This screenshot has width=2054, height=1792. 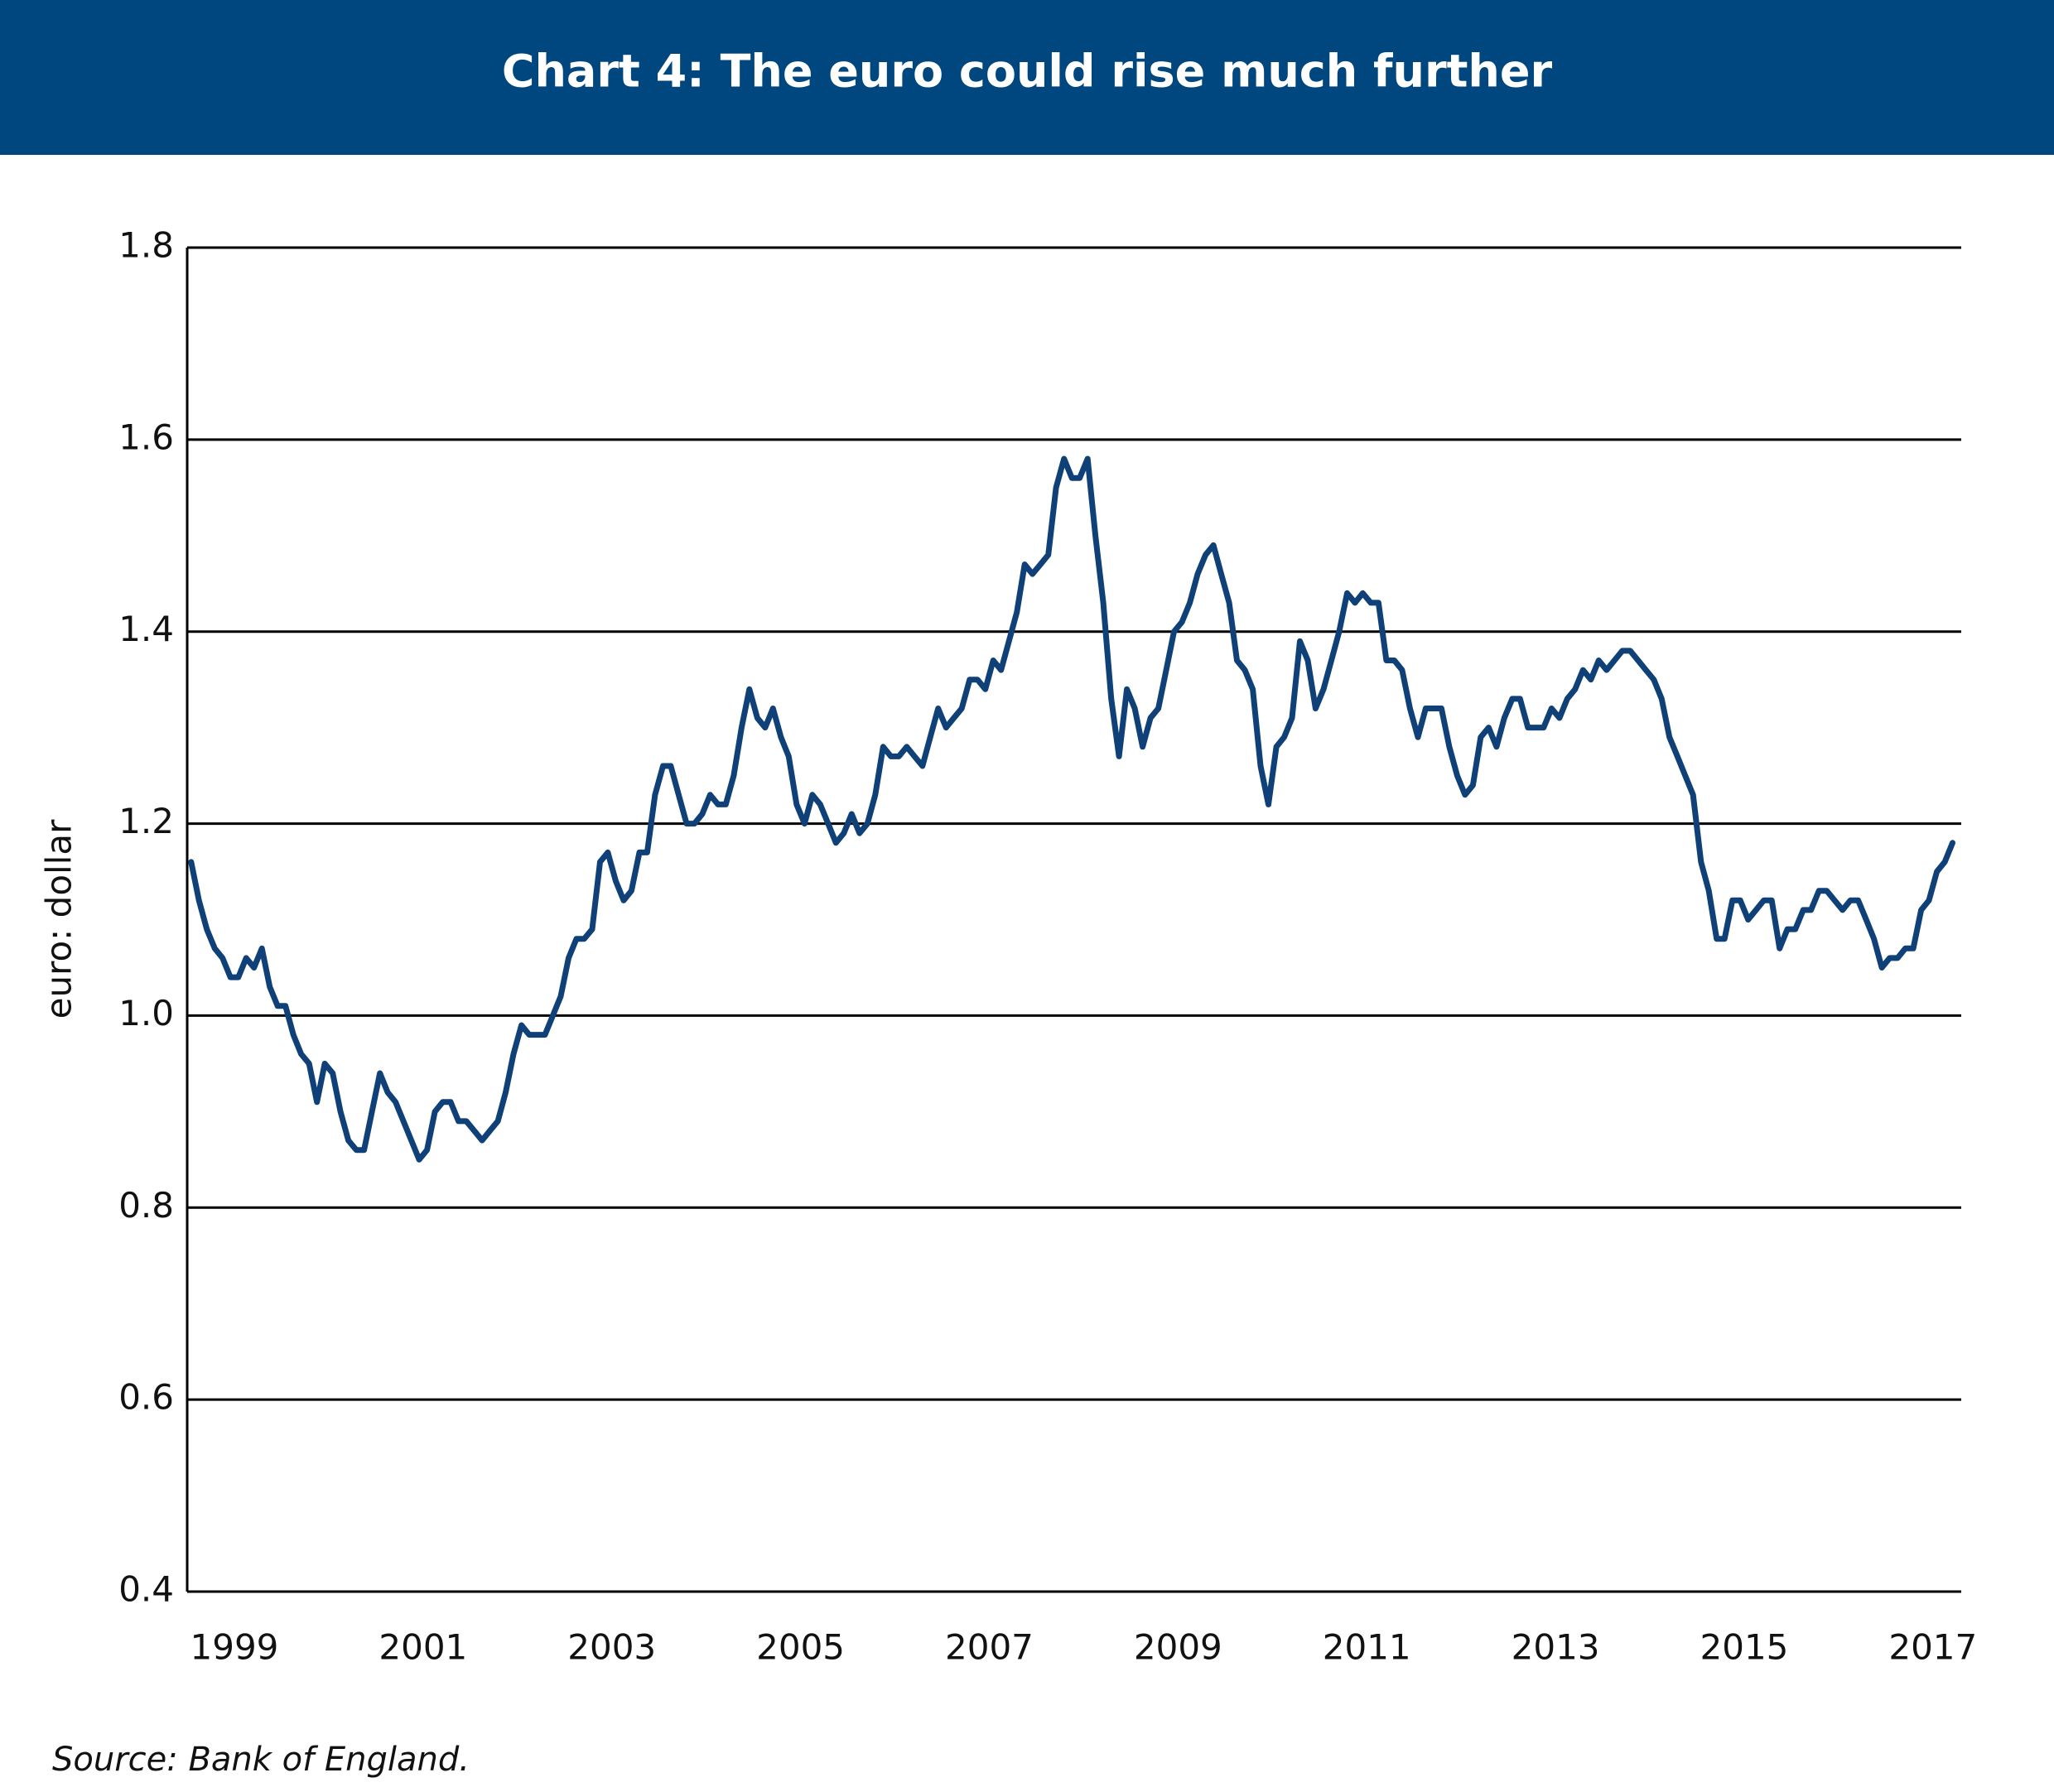 I want to click on y-tick-label: 0.6, so click(x=146, y=1398).